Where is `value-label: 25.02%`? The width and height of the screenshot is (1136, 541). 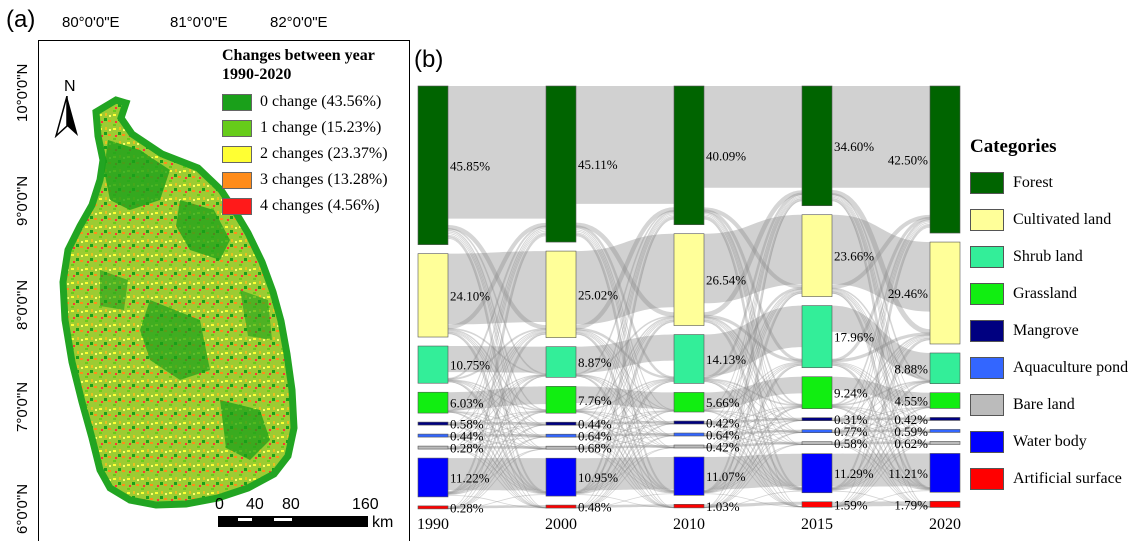
value-label: 25.02% is located at coordinates (598, 294).